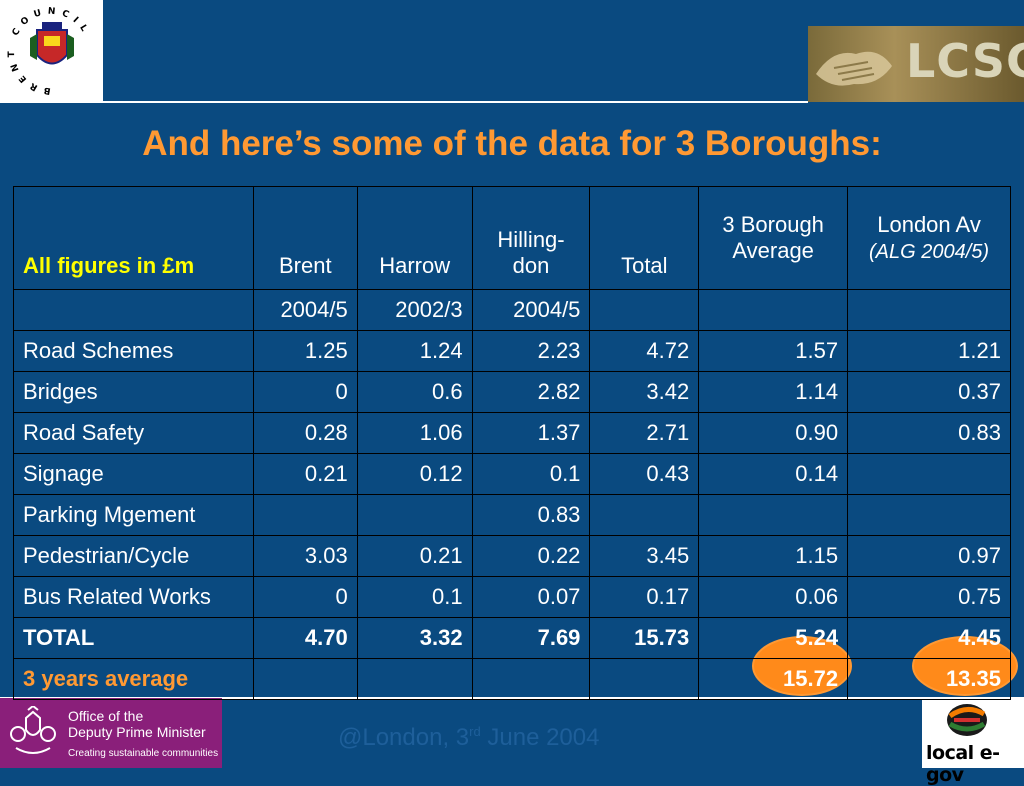 This screenshot has height=786, width=1024. What do you see at coordinates (965, 61) in the screenshot?
I see `lcsg-text: LCSG` at bounding box center [965, 61].